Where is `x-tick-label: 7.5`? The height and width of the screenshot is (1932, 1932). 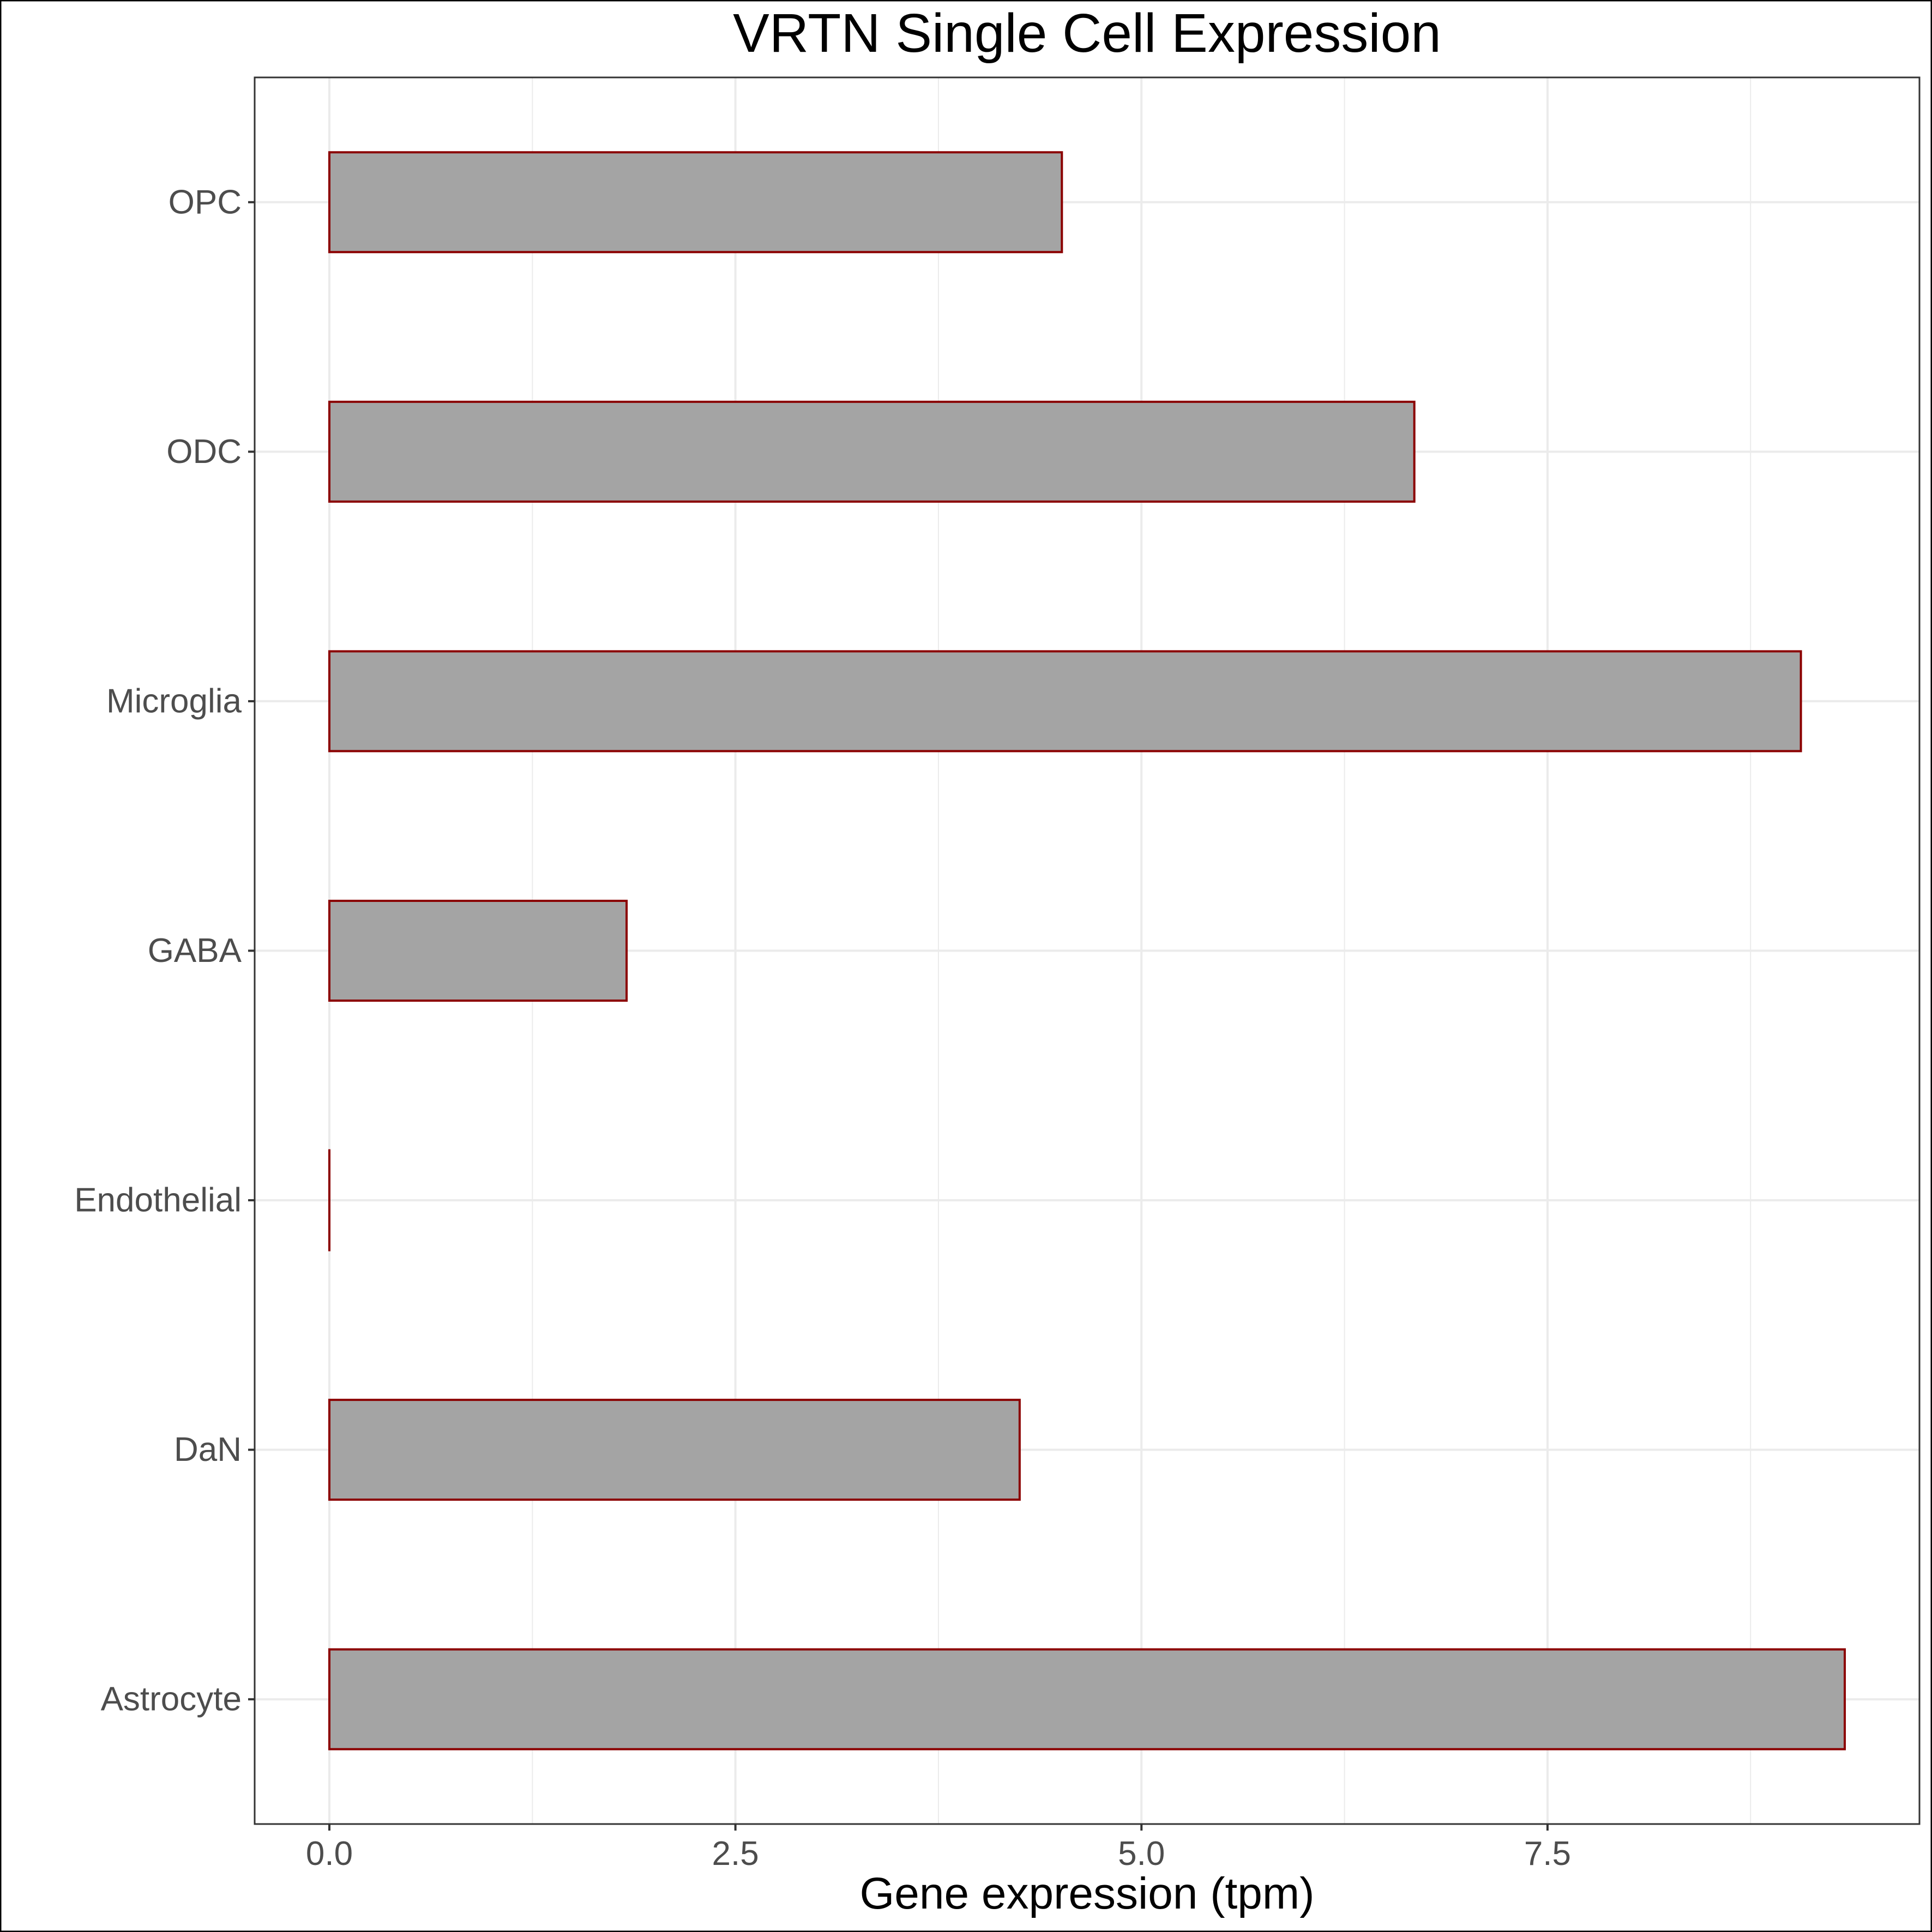
x-tick-label: 7.5 is located at coordinates (1547, 1854).